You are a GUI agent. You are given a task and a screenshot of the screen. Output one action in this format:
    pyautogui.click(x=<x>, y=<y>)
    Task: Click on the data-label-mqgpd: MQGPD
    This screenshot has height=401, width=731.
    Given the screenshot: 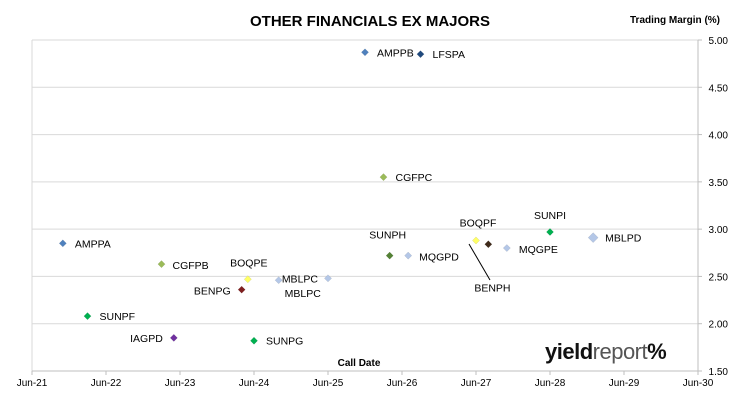 What is the action you would take?
    pyautogui.click(x=439, y=258)
    